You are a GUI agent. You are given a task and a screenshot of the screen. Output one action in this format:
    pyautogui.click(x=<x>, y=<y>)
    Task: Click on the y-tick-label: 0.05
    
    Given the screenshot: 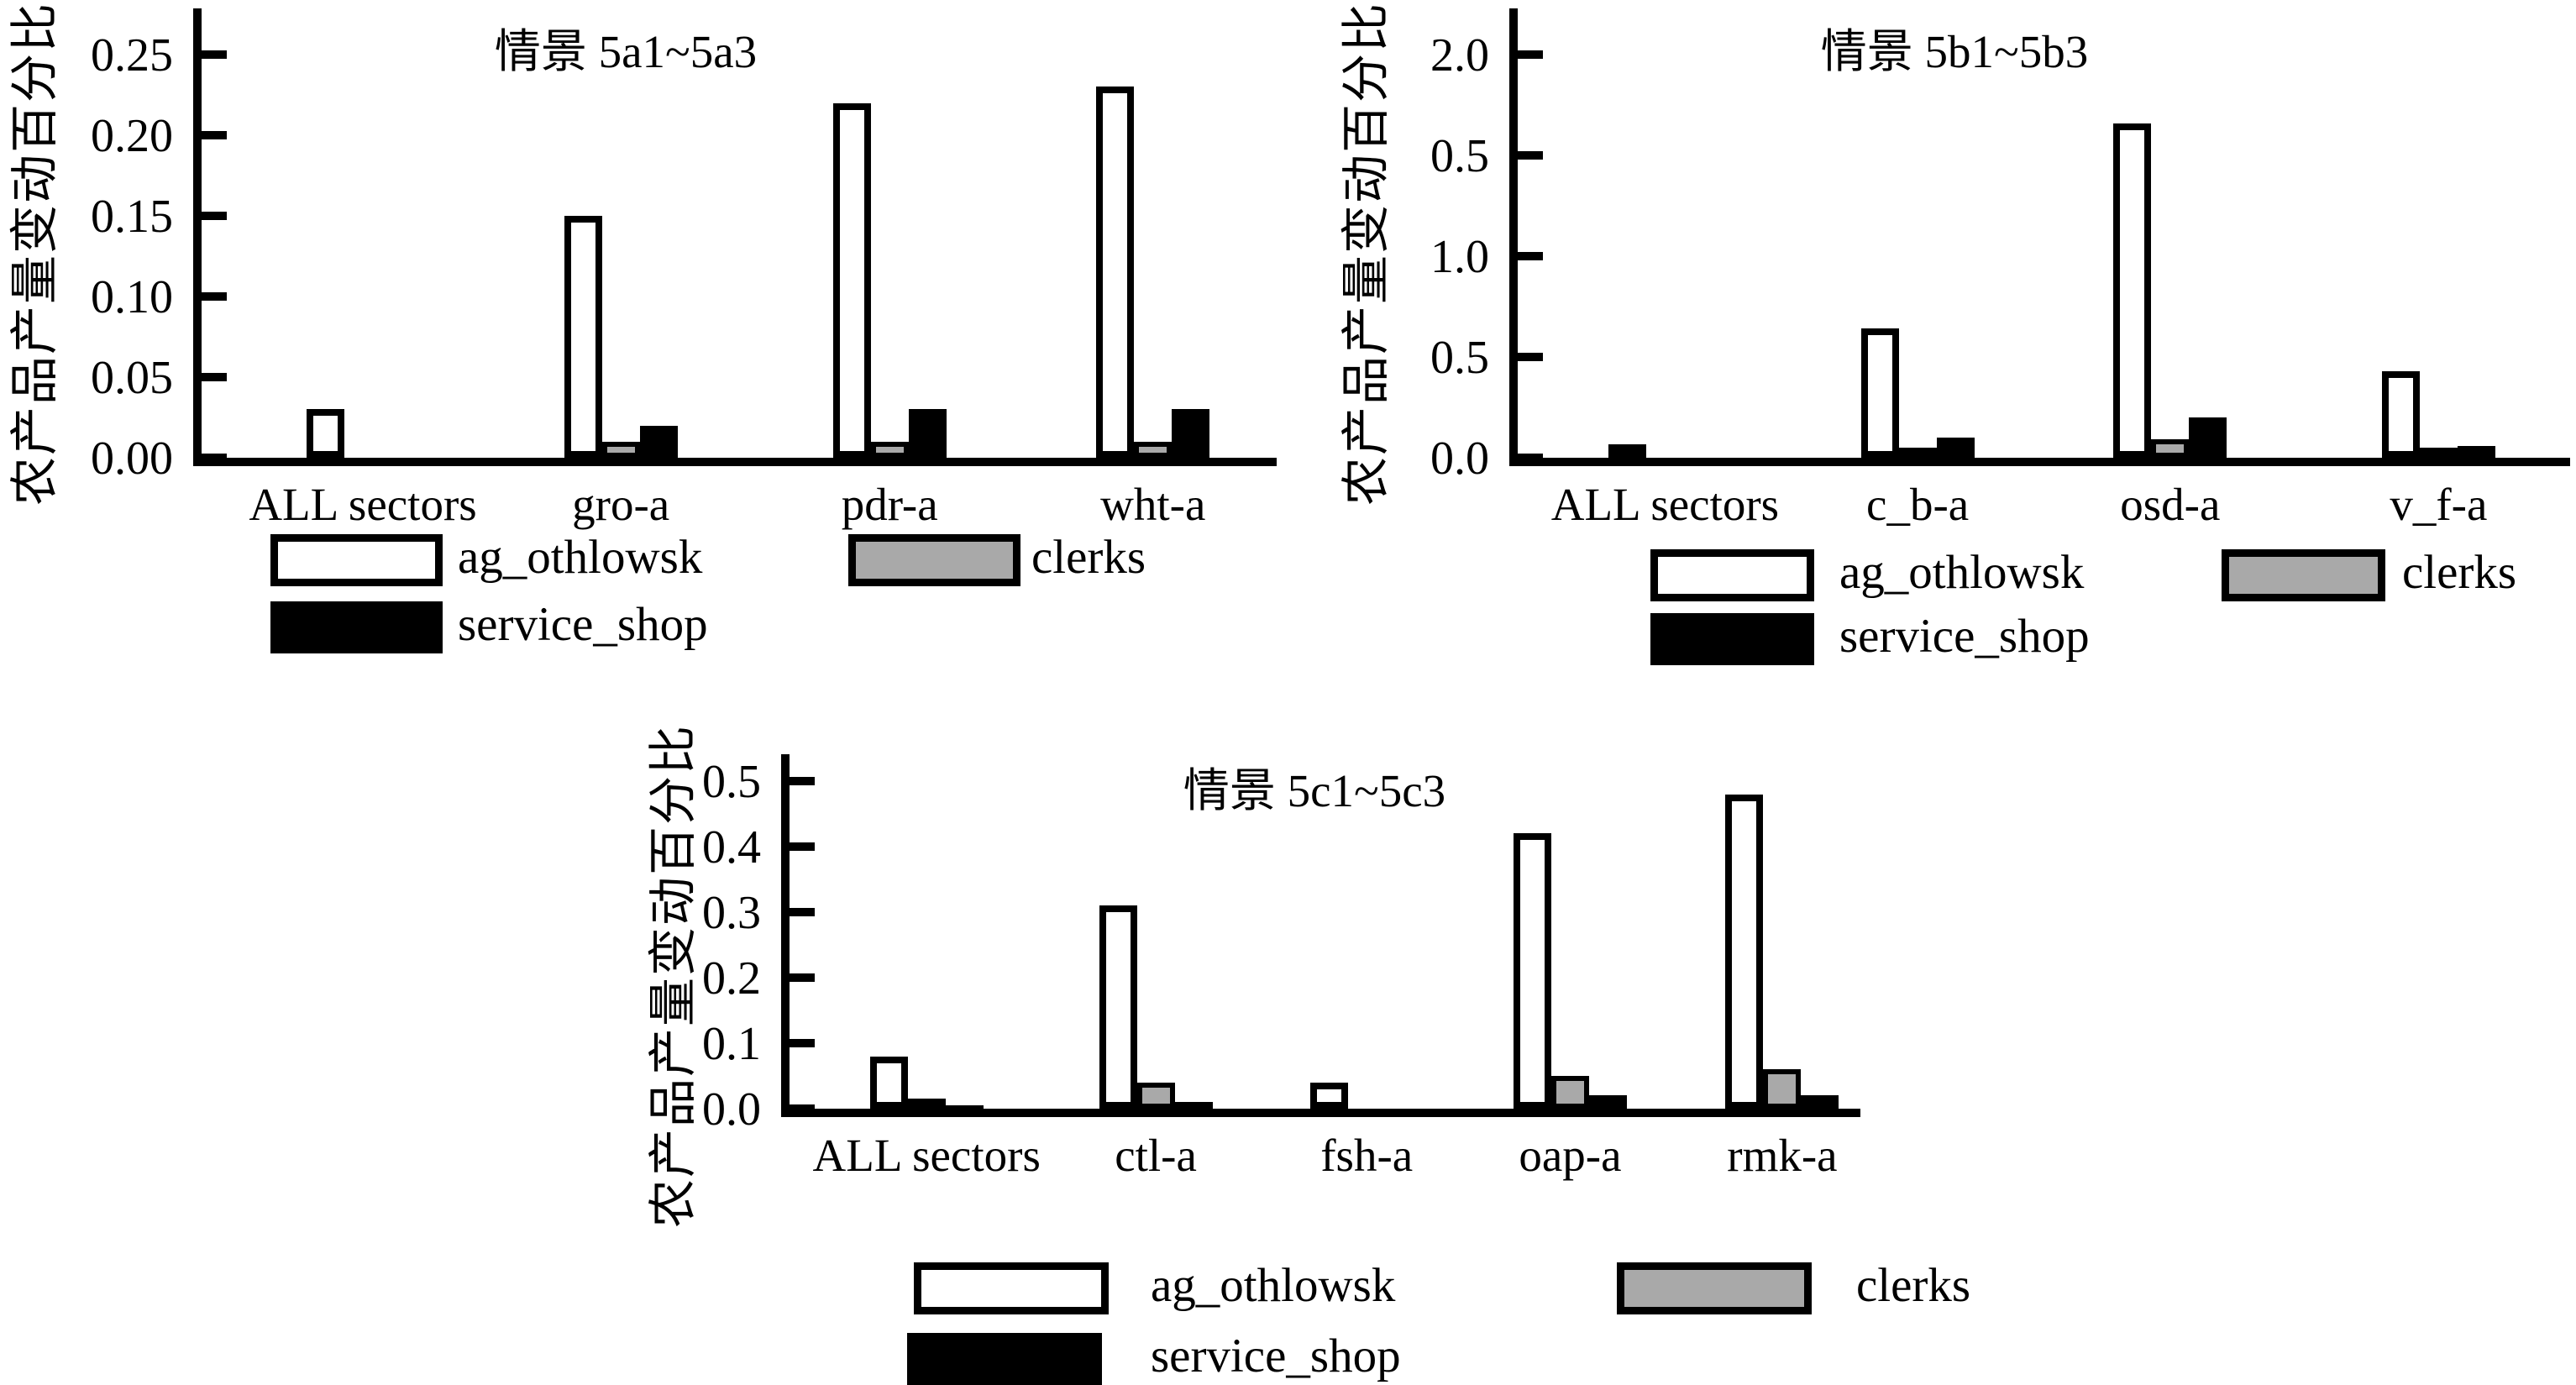 What is the action you would take?
    pyautogui.click(x=132, y=378)
    